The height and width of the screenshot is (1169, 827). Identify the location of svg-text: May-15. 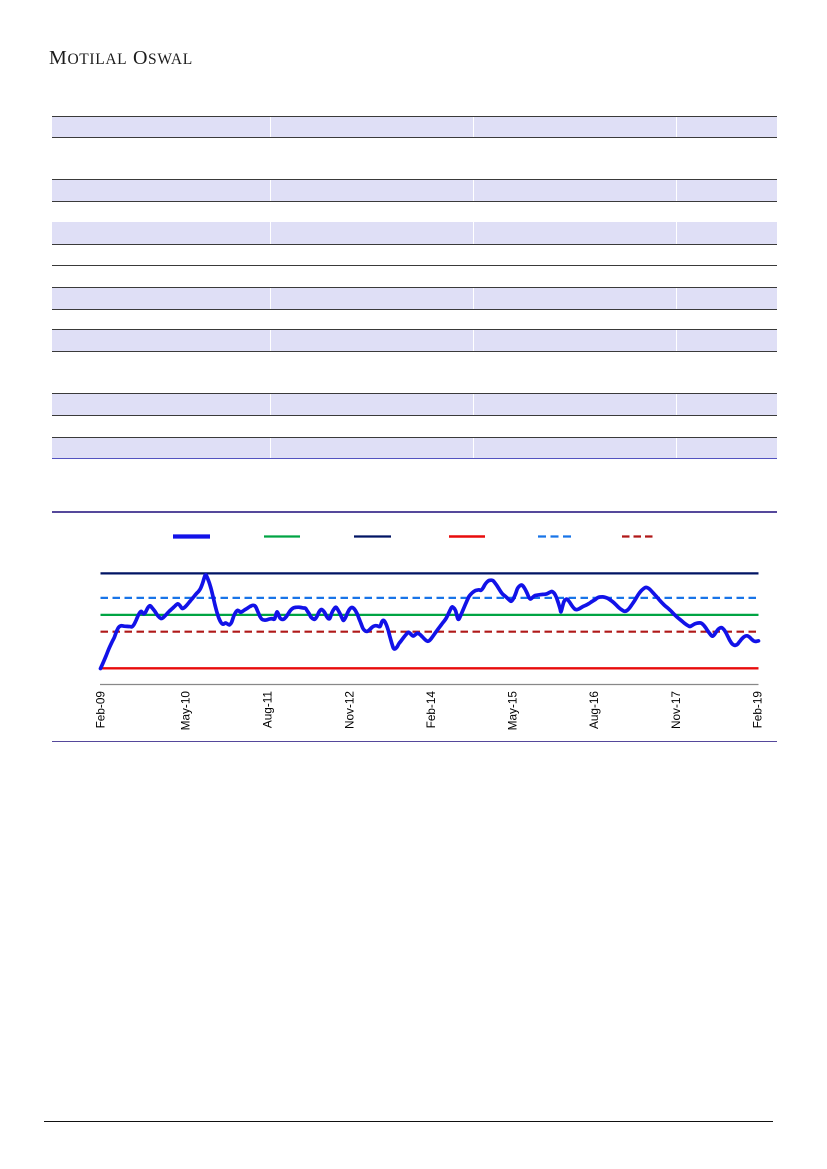
(513, 711).